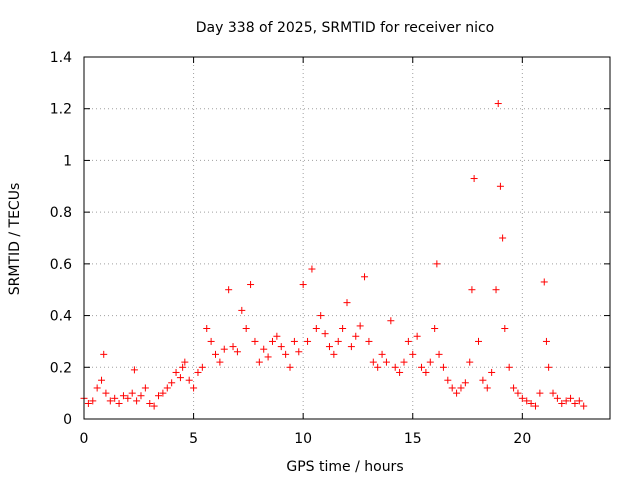 This screenshot has width=640, height=480. What do you see at coordinates (303, 439) in the screenshot?
I see `x-tick-label: 10` at bounding box center [303, 439].